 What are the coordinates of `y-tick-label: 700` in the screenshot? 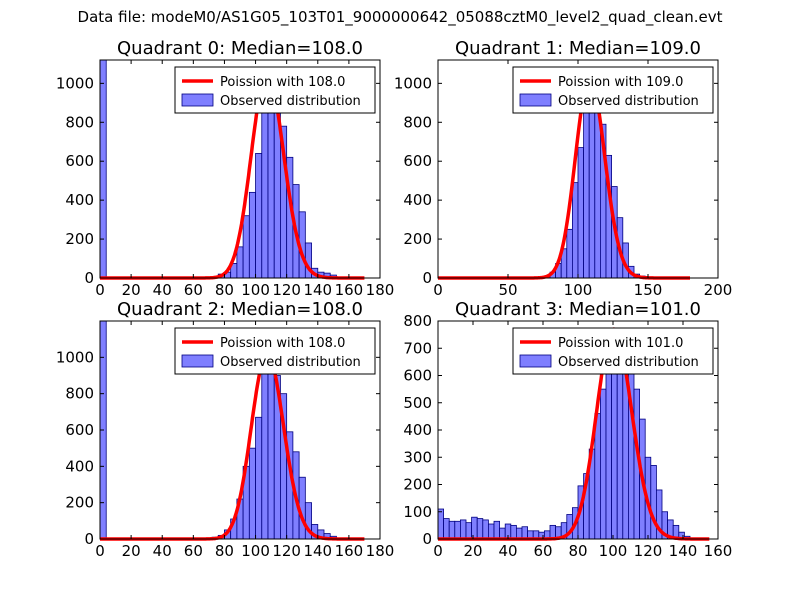 It's located at (417, 348).